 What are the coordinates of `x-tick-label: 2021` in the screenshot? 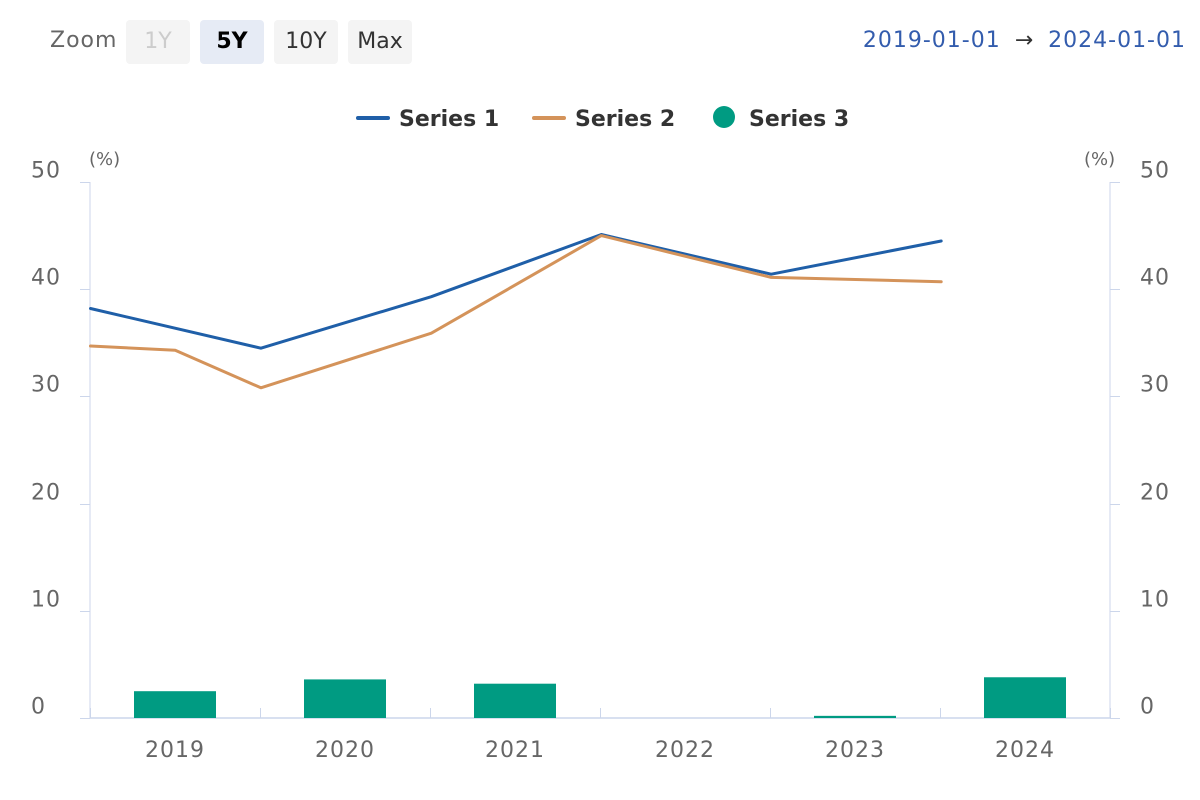 It's located at (515, 750).